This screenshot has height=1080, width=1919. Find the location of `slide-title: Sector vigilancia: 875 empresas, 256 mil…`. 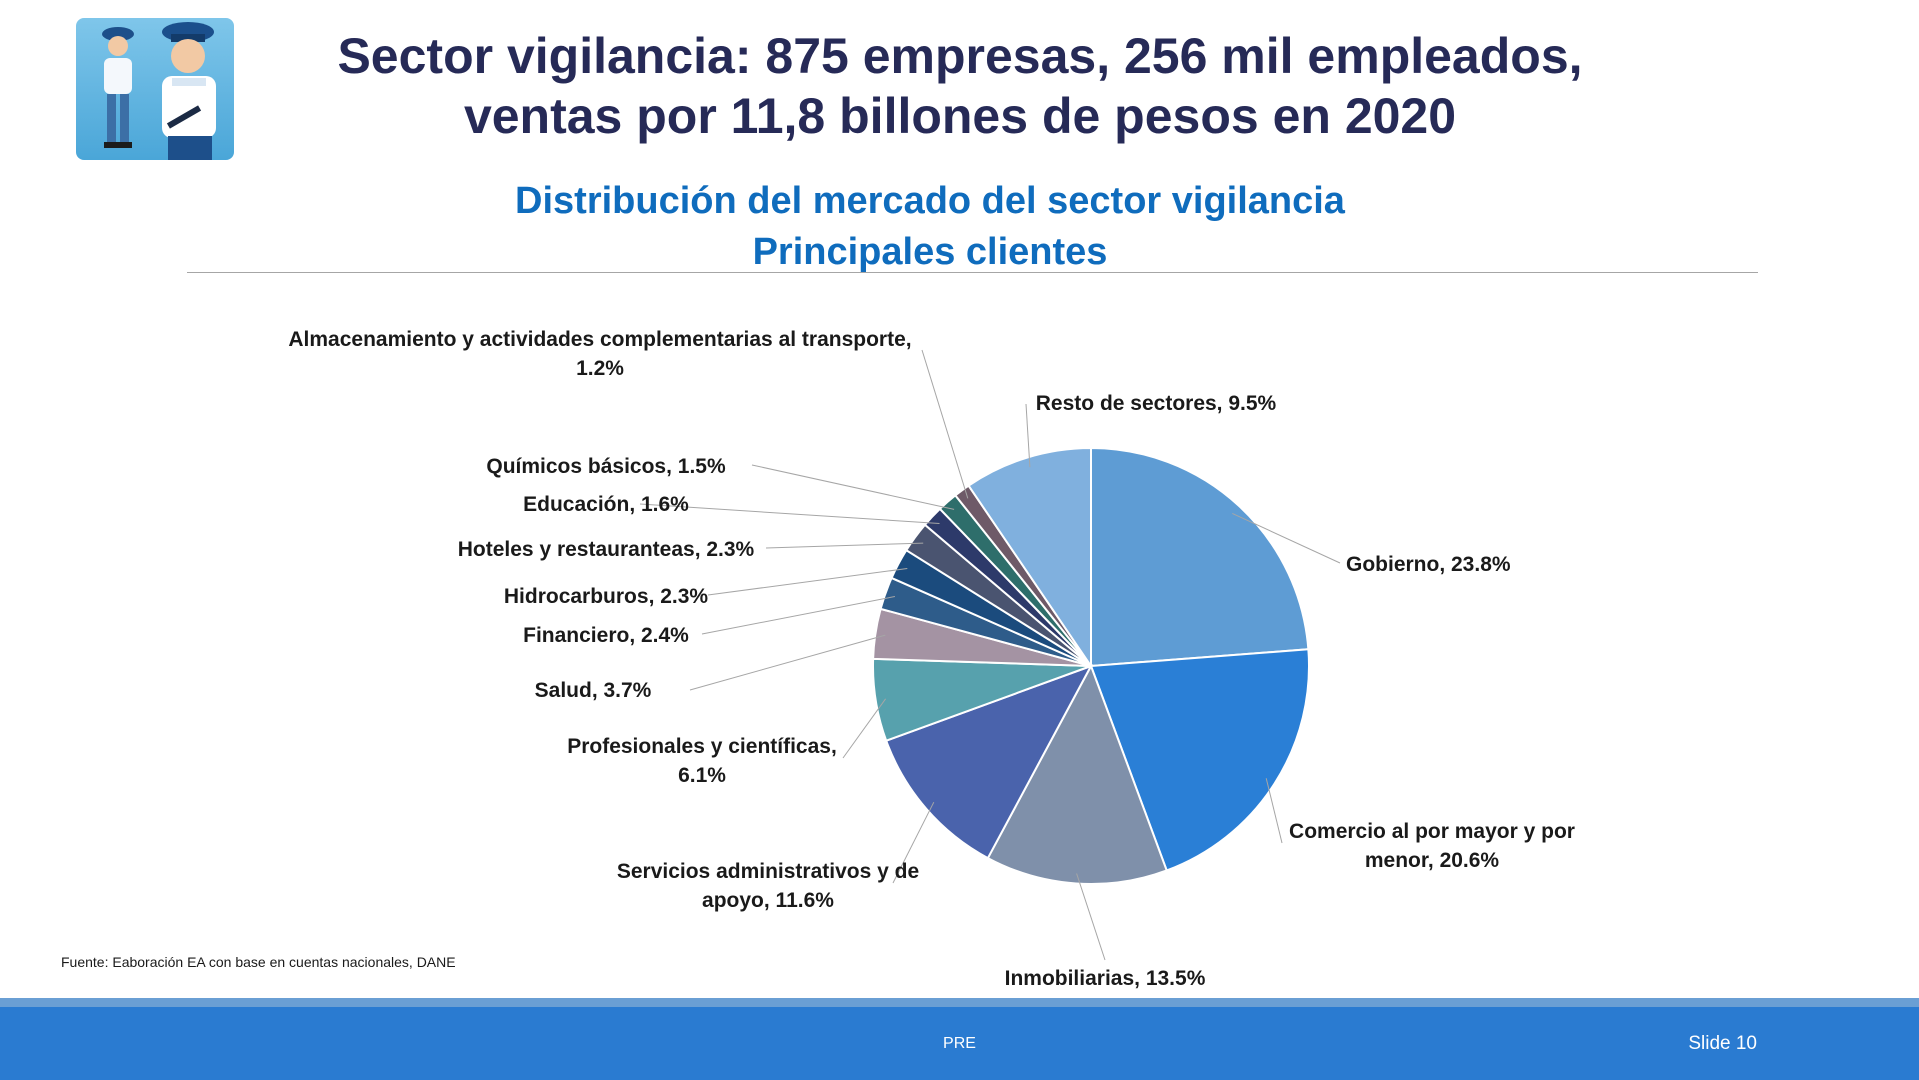

slide-title: Sector vigilancia: 875 empresas, 256 mil… is located at coordinates (960, 86).